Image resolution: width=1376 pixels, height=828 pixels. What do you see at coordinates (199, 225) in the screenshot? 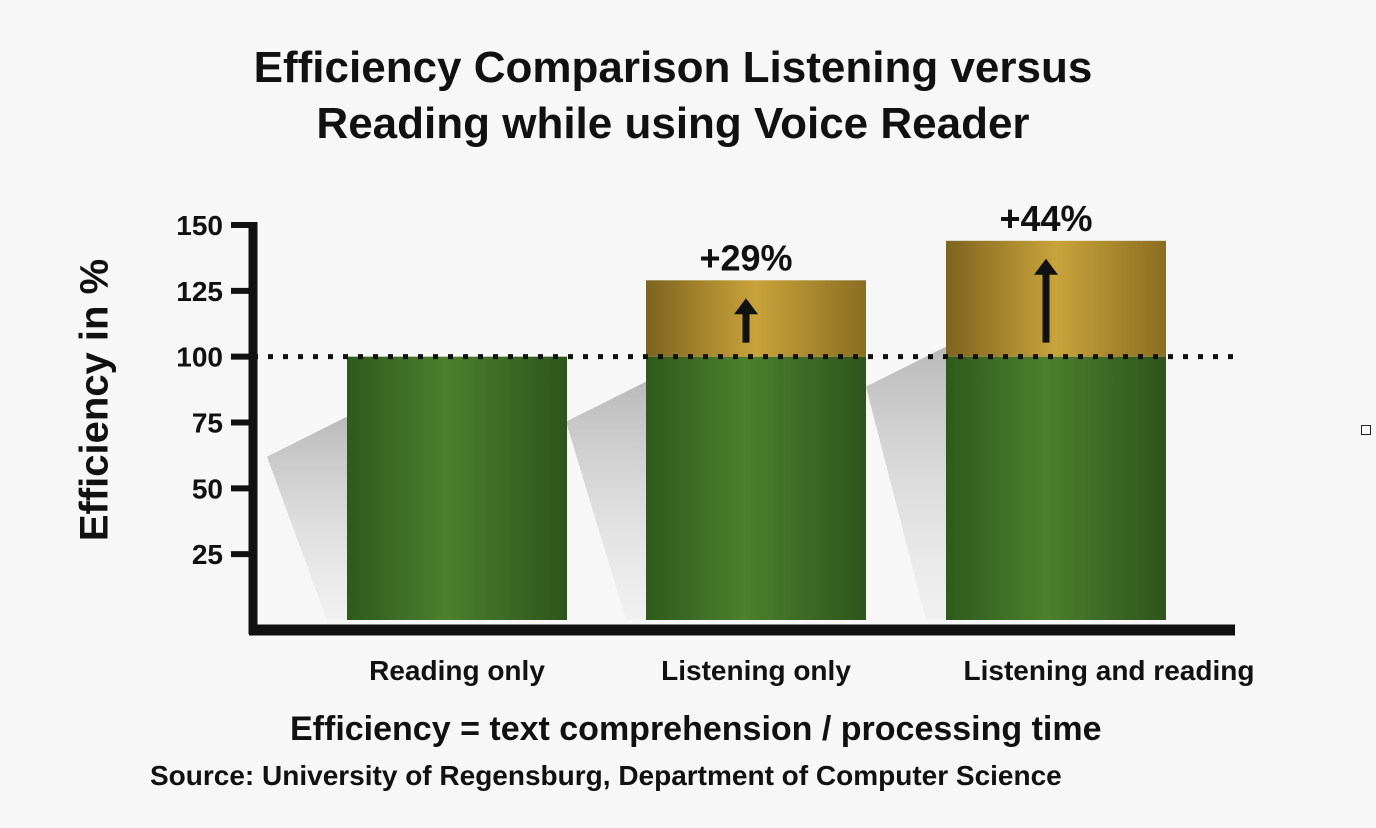
I see `y-tick-label: 150` at bounding box center [199, 225].